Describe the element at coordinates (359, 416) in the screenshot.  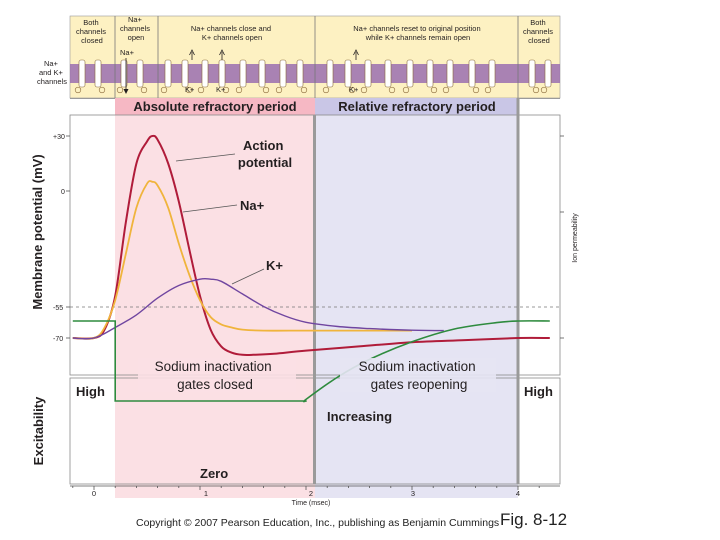
I see `excitability-increasing-label: Increasing` at that location.